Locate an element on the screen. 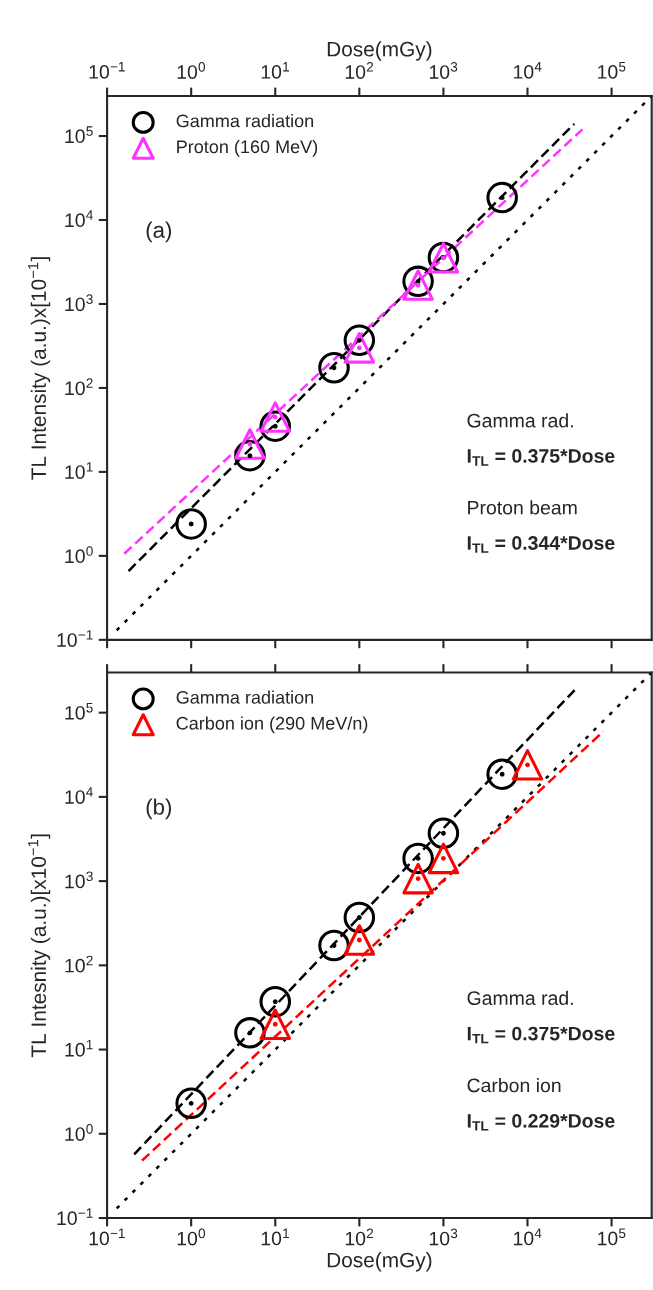  legend-label: Proton (160 MeV) is located at coordinates (247, 148).